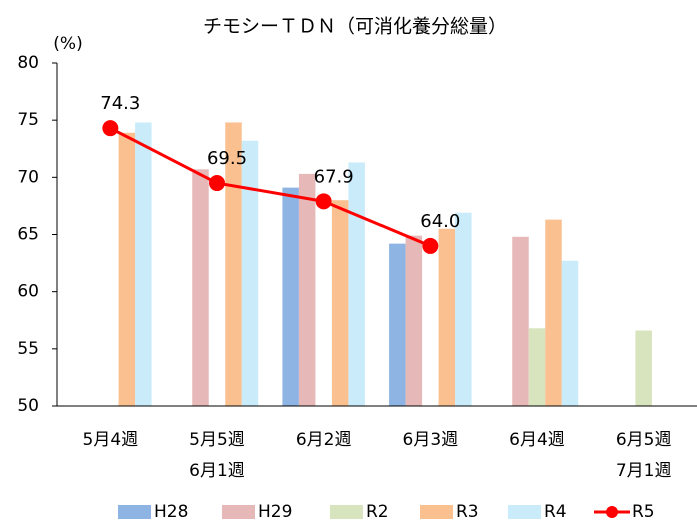 The image size is (697, 522). I want to click on legend-label: R4, so click(555, 512).